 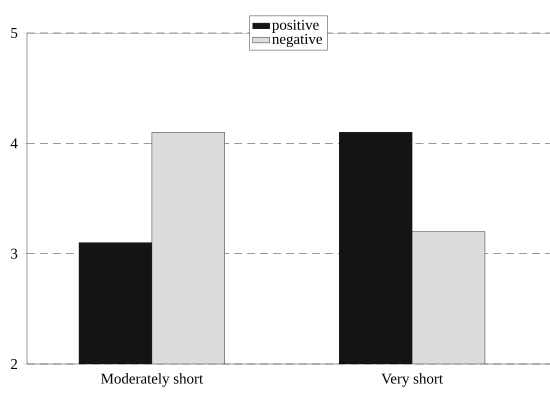 I want to click on x-tick-label: Moderately short, so click(x=152, y=380).